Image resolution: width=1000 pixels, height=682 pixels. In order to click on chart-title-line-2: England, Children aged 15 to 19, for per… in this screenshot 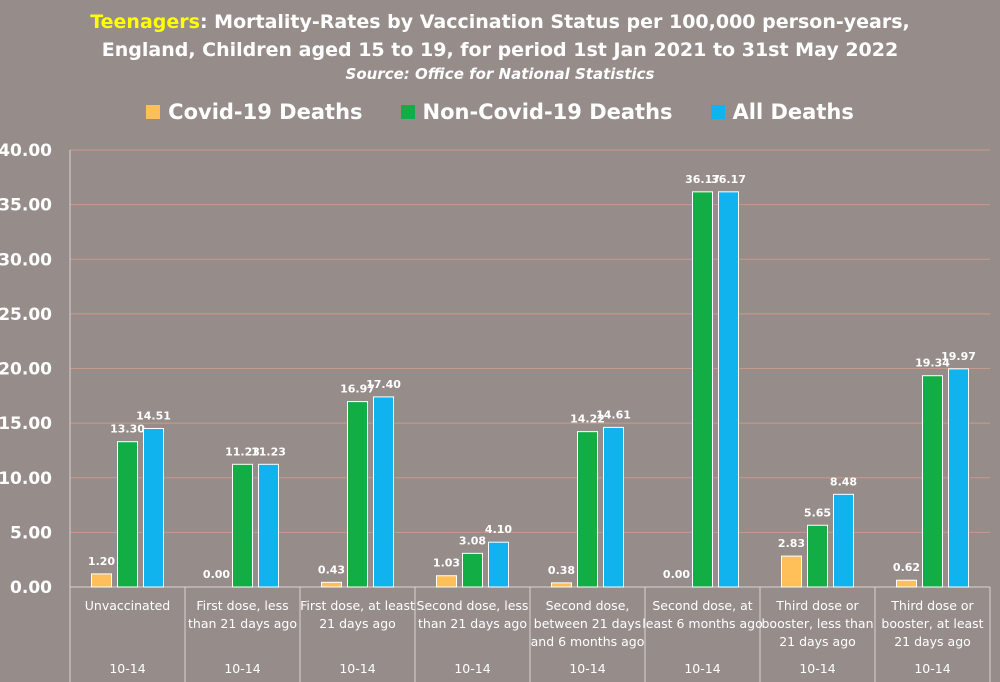, I will do `click(500, 50)`.